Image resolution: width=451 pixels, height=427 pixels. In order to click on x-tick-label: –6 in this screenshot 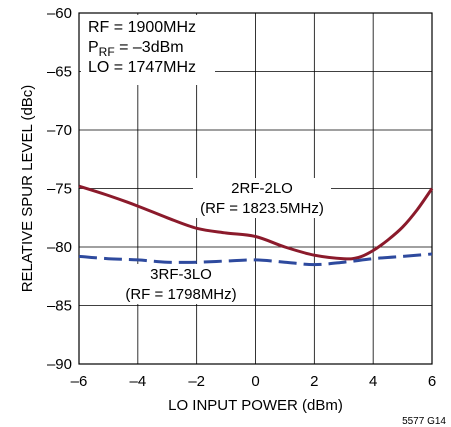, I will do `click(79, 381)`.